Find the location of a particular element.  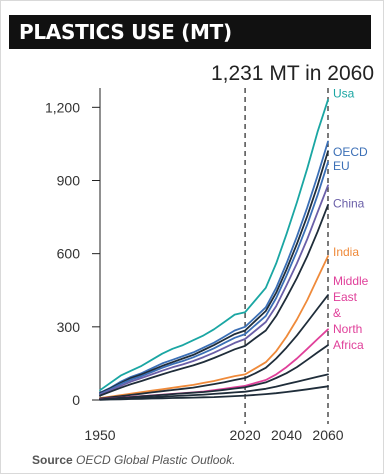

y-tick-label: 900 is located at coordinates (69, 180).